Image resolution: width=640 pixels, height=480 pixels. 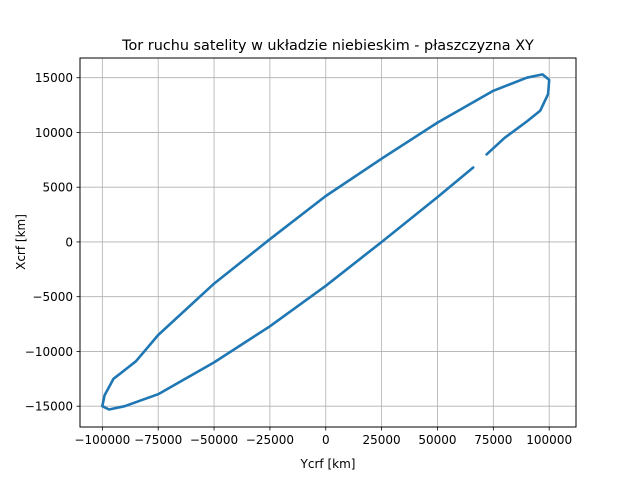 I want to click on y-tick-label: 10000, so click(x=54, y=133).